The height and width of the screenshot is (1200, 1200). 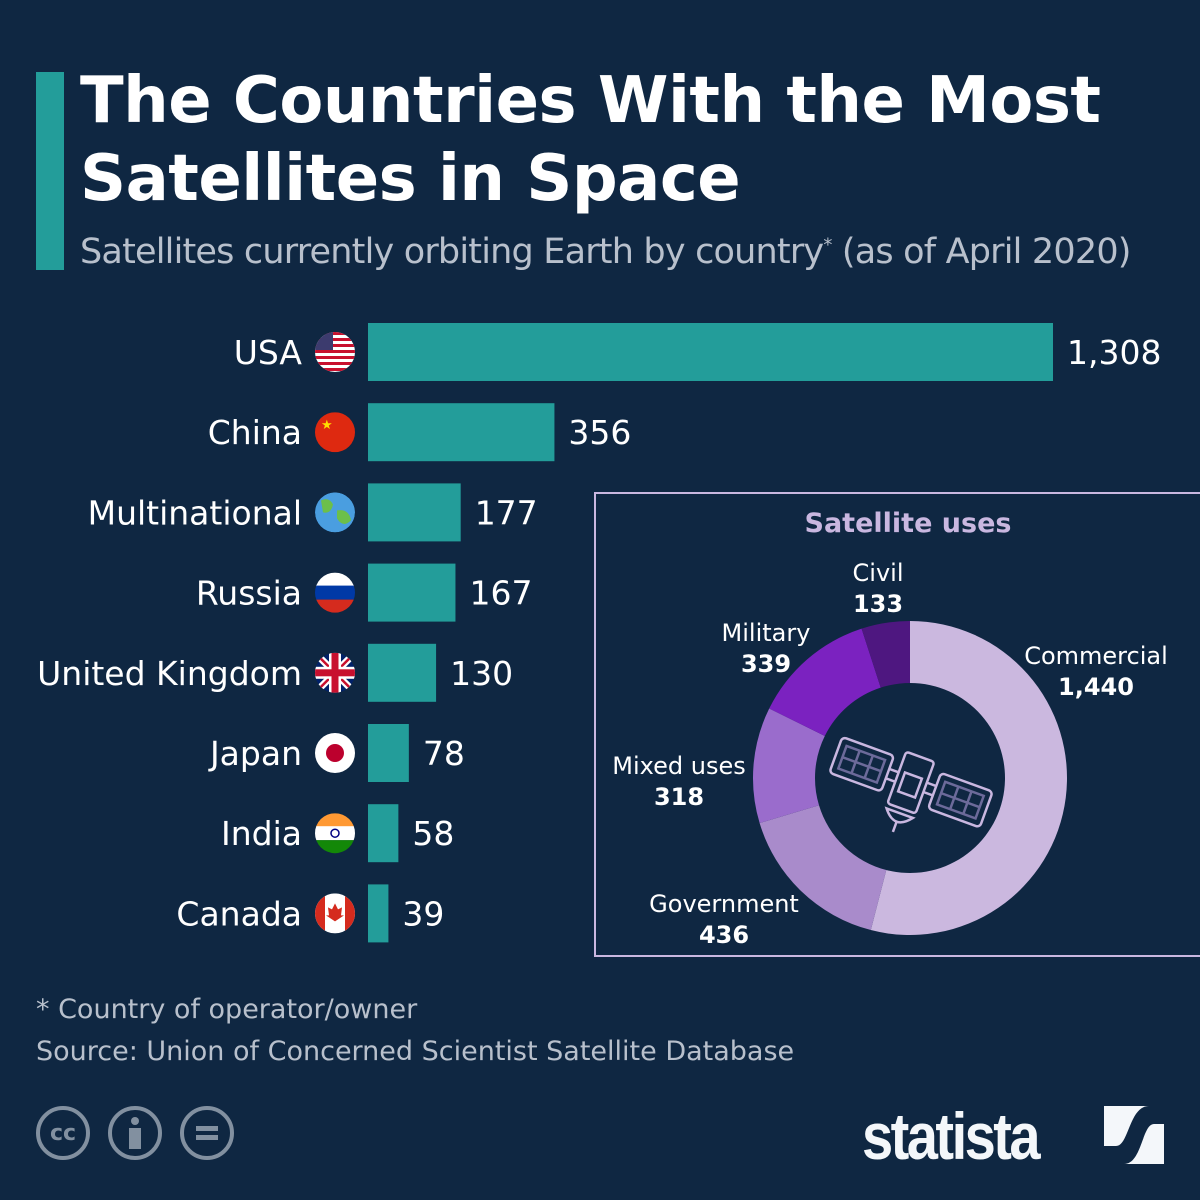 What do you see at coordinates (335, 753) in the screenshot?
I see `japan-flag-icon` at bounding box center [335, 753].